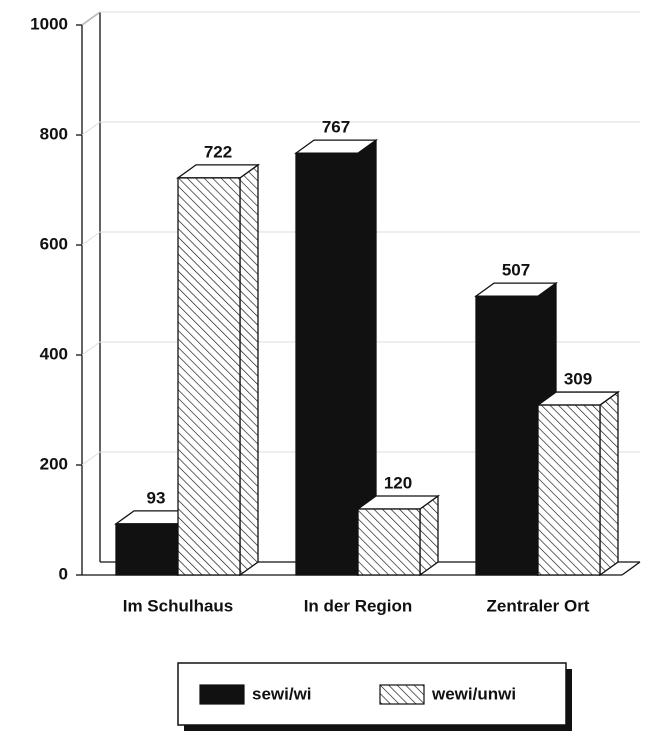 The width and height of the screenshot is (646, 733). Describe the element at coordinates (63, 573) in the screenshot. I see `y-tick-label: 0` at that location.